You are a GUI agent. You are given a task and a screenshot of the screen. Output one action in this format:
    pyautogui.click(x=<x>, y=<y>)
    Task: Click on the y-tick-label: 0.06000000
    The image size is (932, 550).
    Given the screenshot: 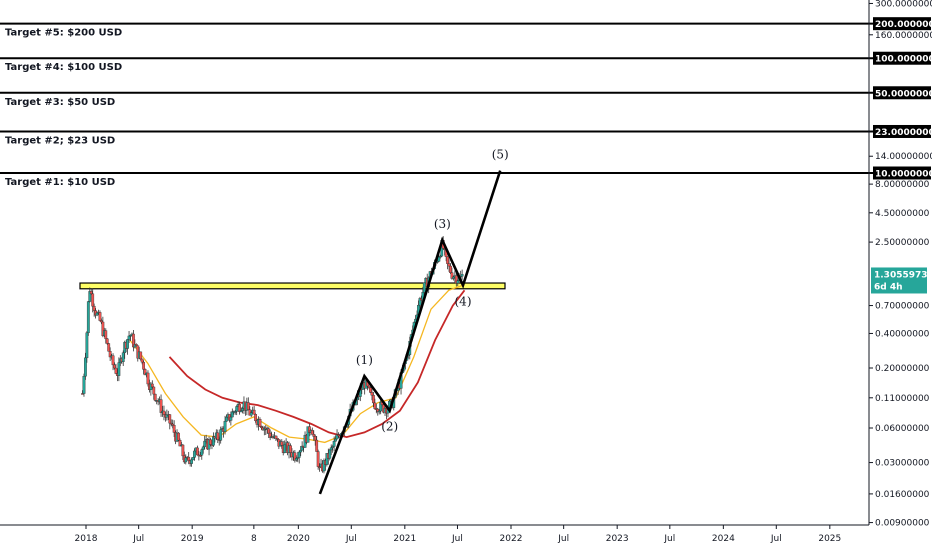 What is the action you would take?
    pyautogui.click(x=902, y=429)
    